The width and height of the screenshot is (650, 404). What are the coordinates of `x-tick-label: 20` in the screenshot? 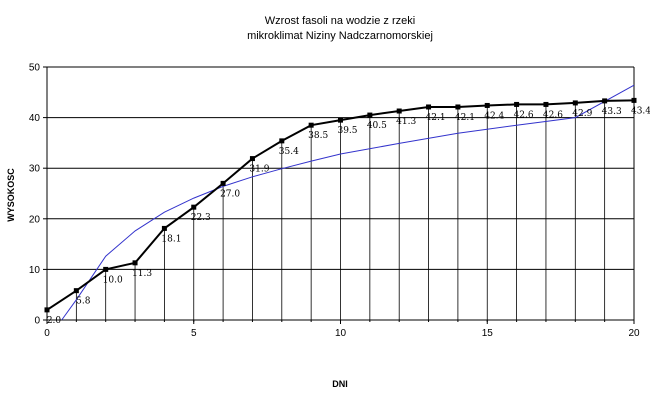 It's located at (634, 333).